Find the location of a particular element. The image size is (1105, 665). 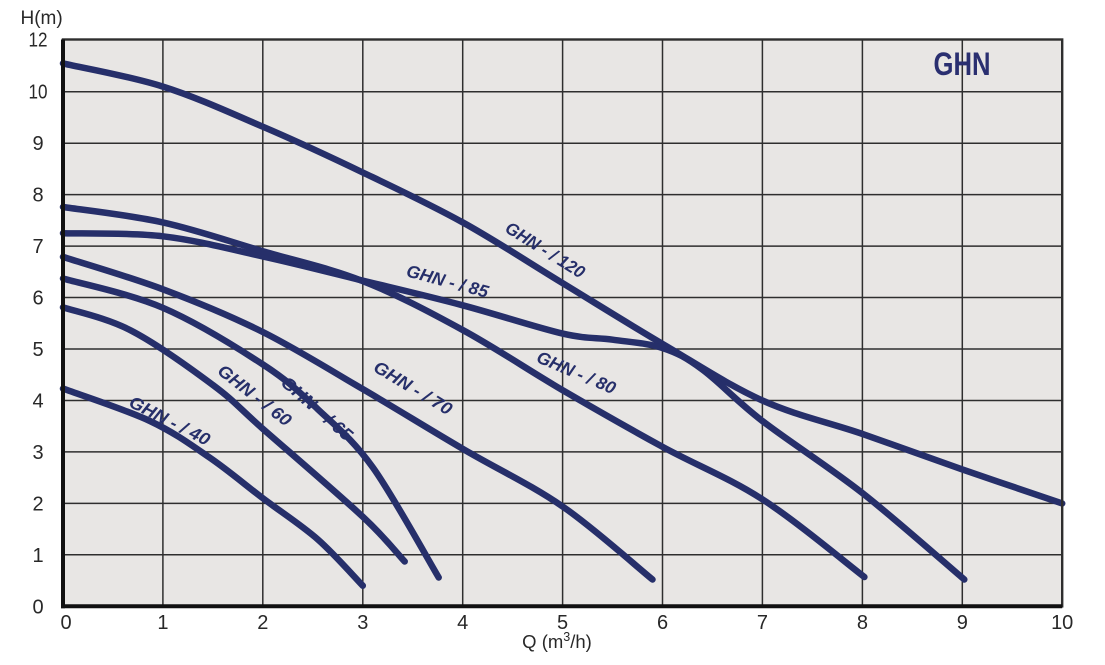

svg-text: 12 is located at coordinates (38, 41).